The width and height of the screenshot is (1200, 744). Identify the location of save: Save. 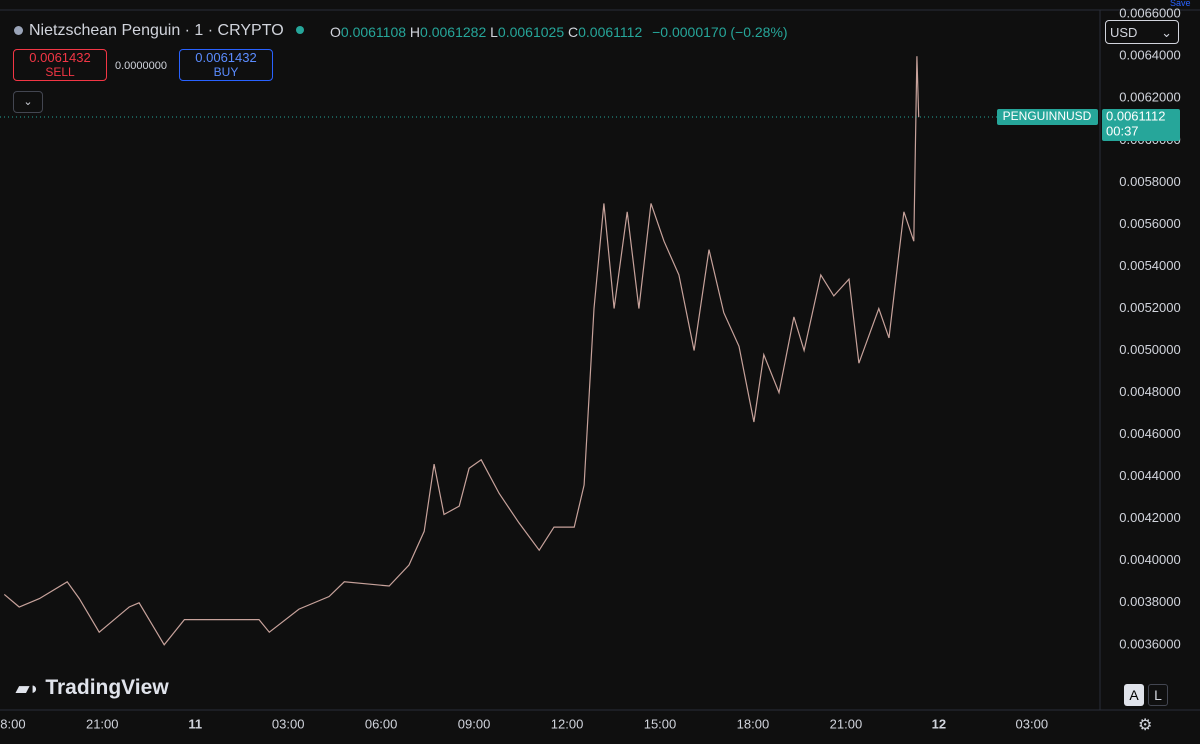
(1180, 4).